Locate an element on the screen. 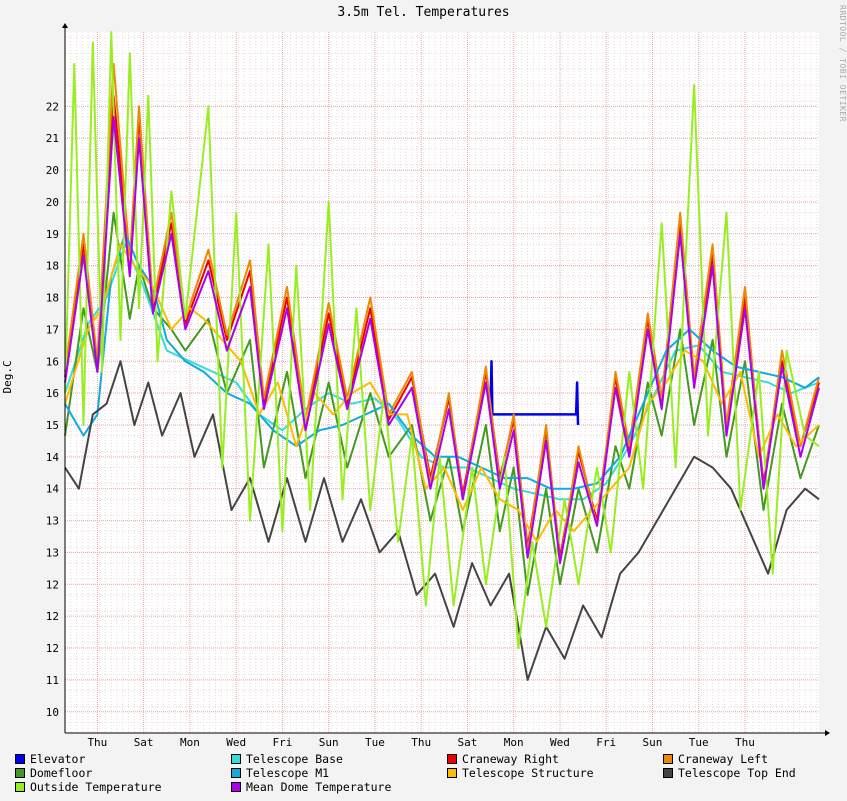  y-tick-label: 15 is located at coordinates (52, 425).